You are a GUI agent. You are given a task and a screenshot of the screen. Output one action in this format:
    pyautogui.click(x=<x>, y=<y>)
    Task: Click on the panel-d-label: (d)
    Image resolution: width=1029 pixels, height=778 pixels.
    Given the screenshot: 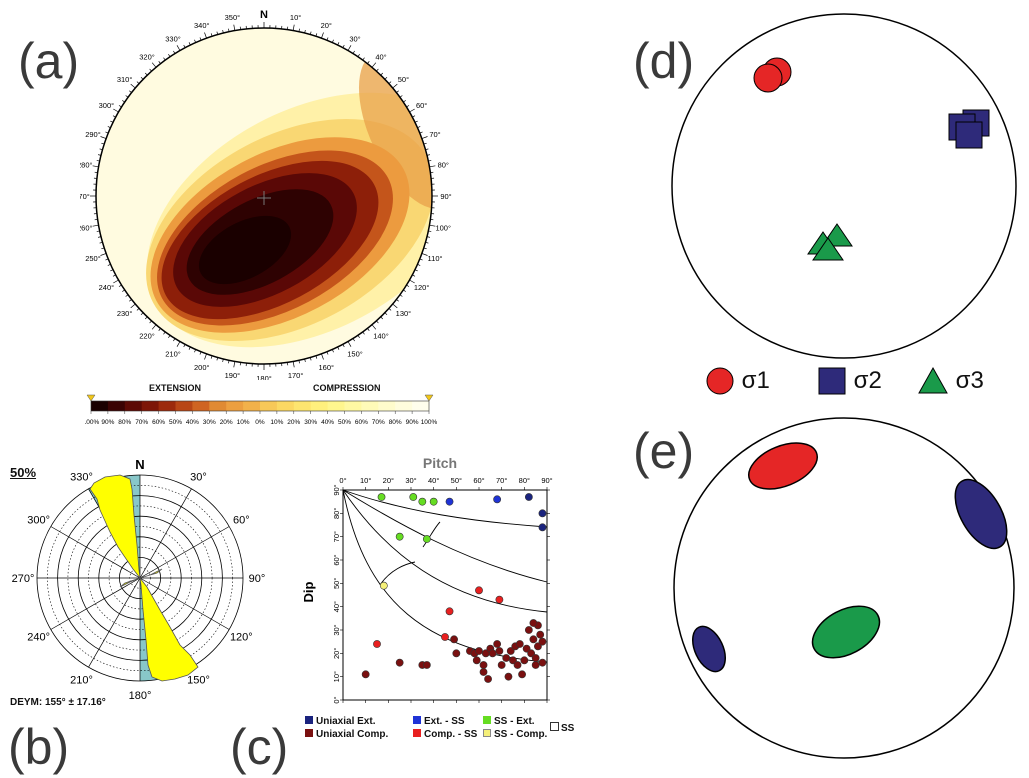 What is the action you would take?
    pyautogui.click(x=664, y=61)
    